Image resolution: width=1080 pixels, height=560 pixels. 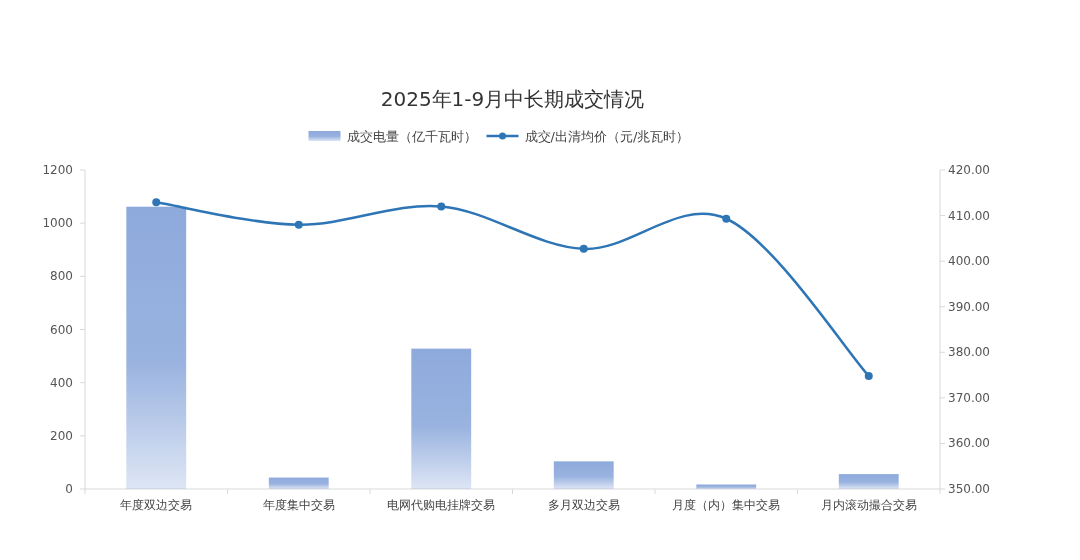 What do you see at coordinates (57, 170) in the screenshot?
I see `y-tick-label: 1200` at bounding box center [57, 170].